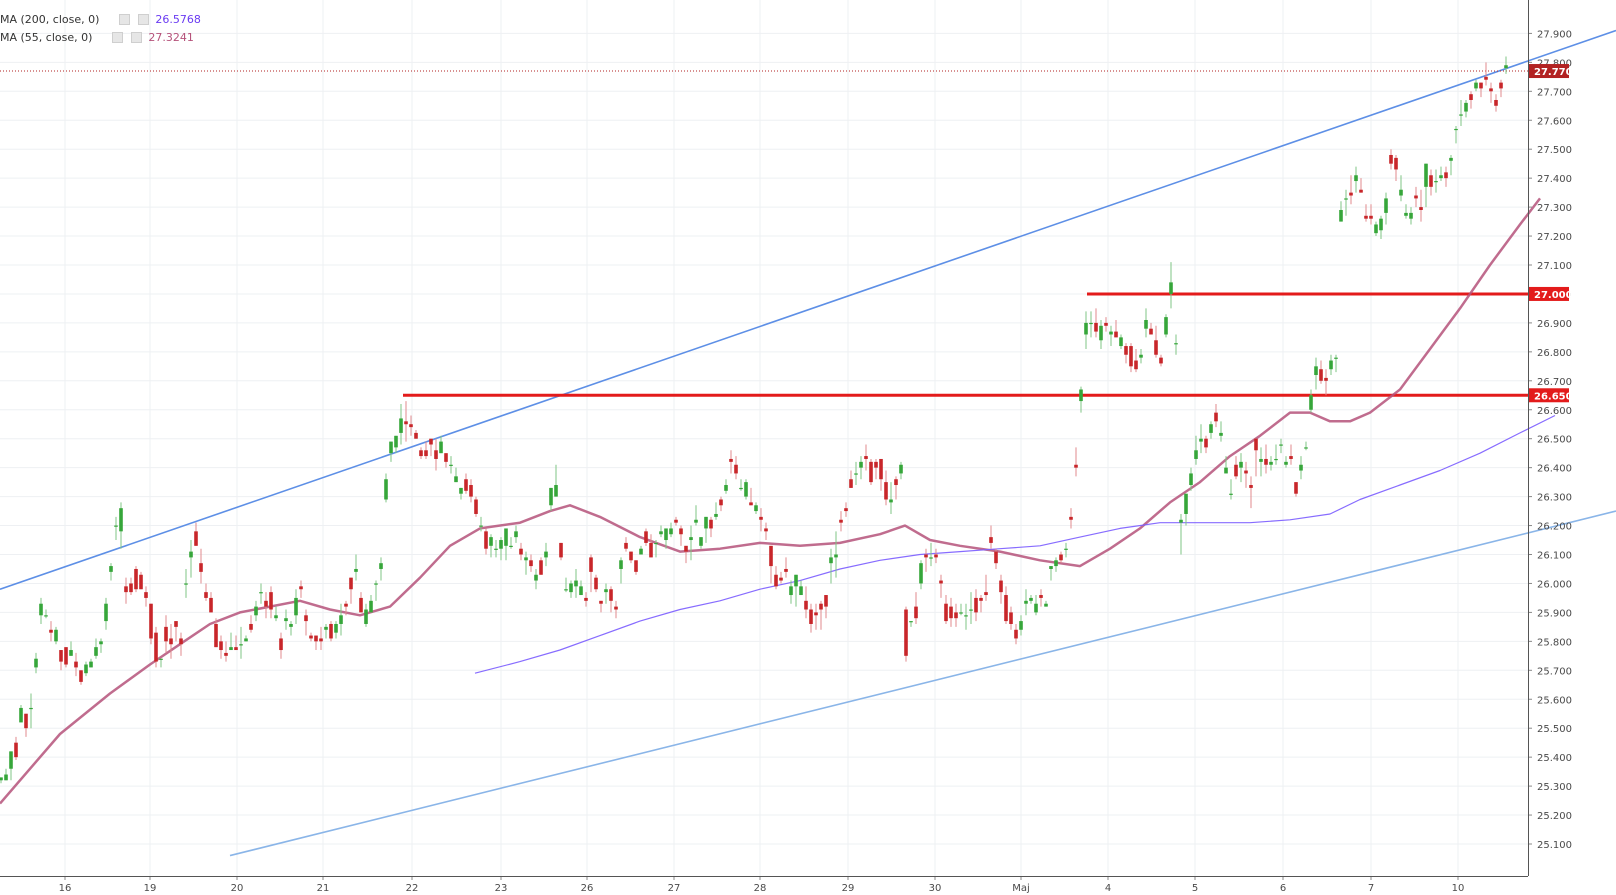  I want to click on y-tick-label: 26.300, so click(1554, 498).